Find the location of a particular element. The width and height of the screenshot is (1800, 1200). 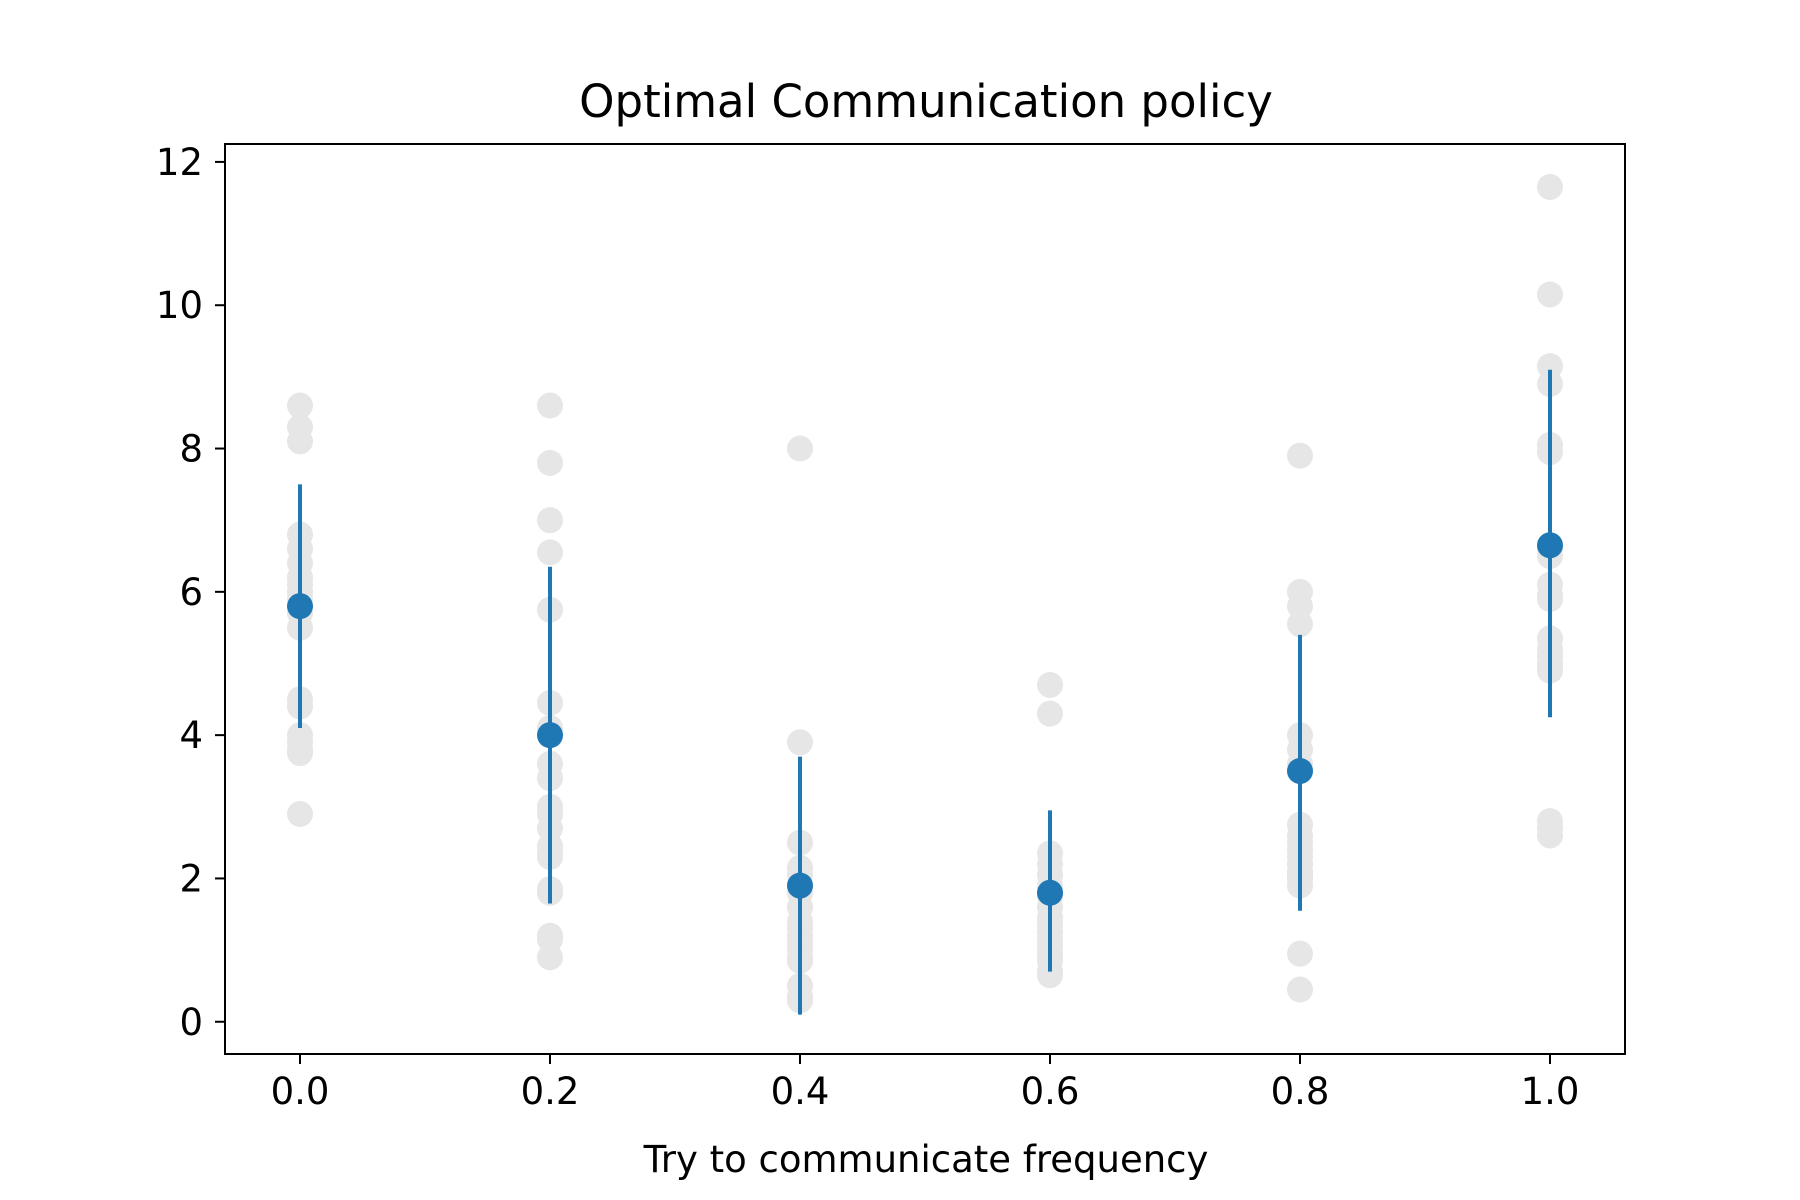

x-tick-label: 0.0 is located at coordinates (300, 1091).